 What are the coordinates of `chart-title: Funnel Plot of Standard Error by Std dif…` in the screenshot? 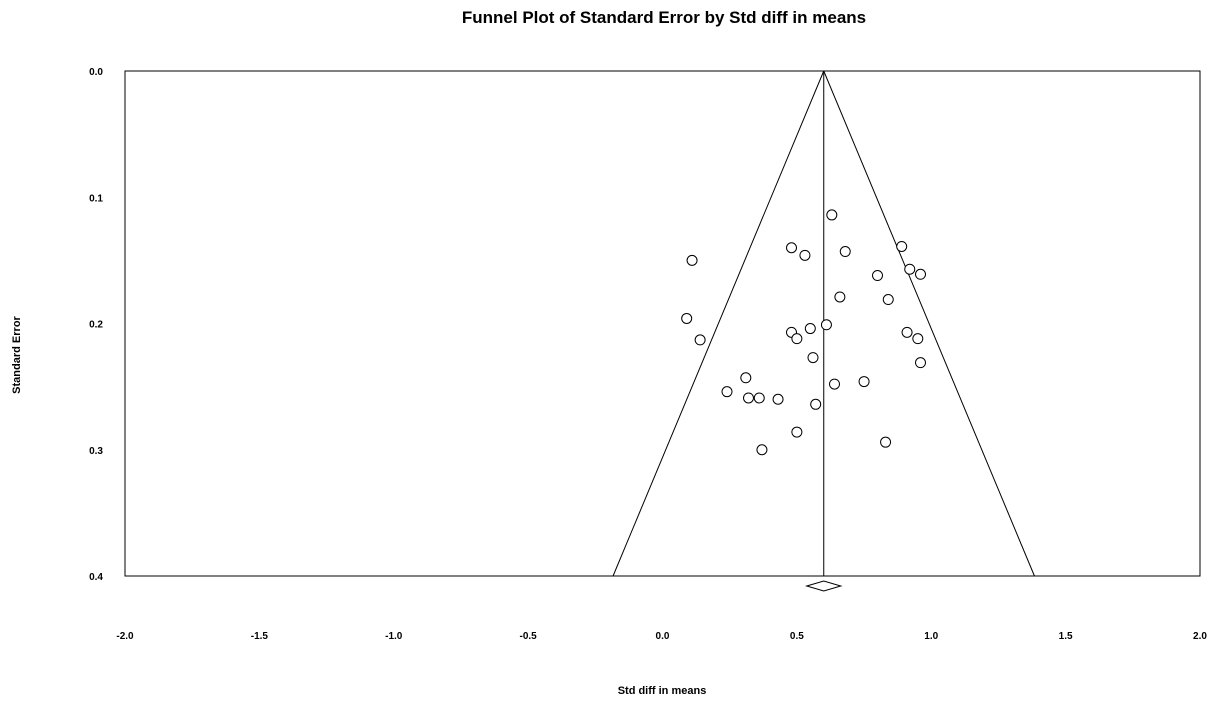 It's located at (664, 17).